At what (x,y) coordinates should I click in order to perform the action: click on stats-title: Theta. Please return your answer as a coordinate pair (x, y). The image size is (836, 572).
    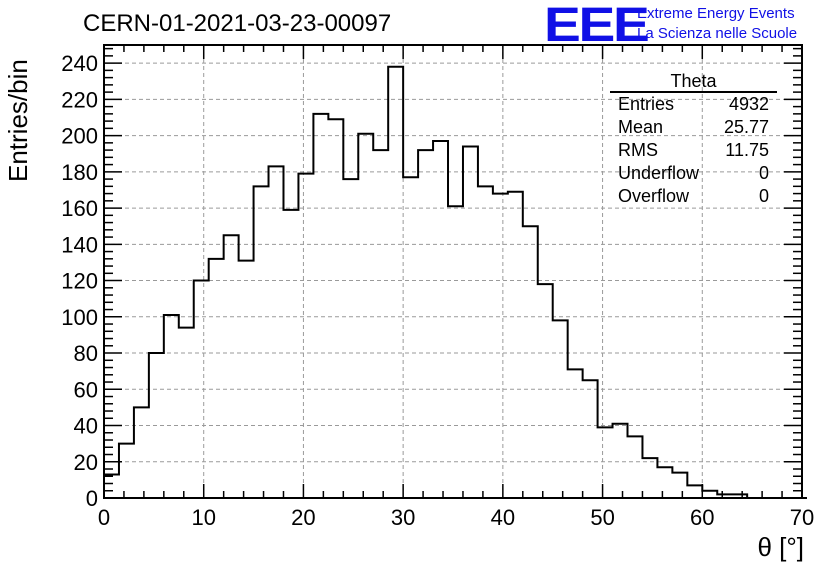
    Looking at the image, I should click on (693, 82).